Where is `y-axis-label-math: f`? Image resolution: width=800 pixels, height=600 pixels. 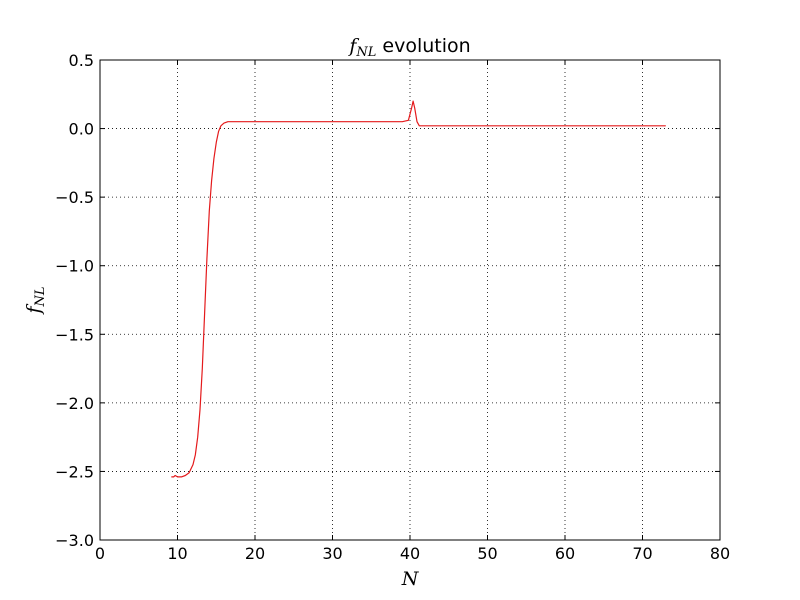 y-axis-label-math: f is located at coordinates (34, 310).